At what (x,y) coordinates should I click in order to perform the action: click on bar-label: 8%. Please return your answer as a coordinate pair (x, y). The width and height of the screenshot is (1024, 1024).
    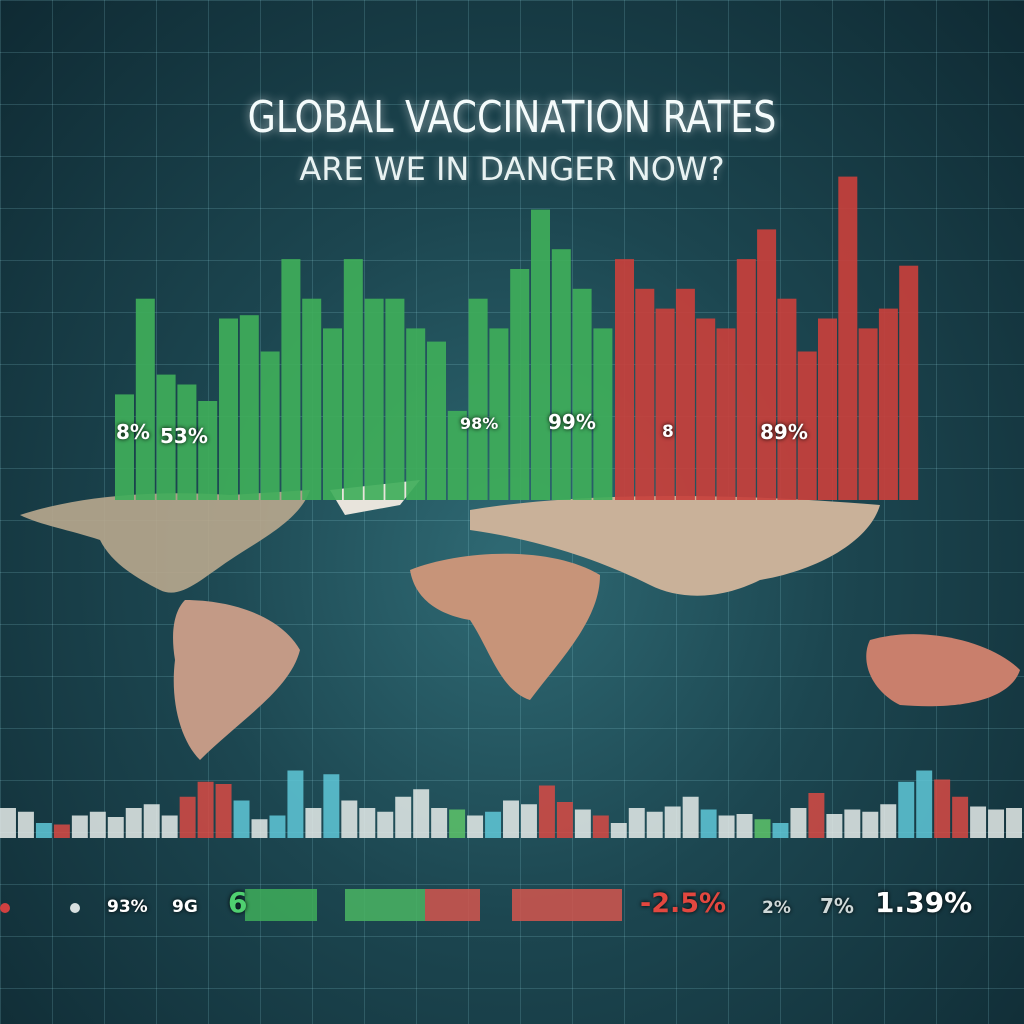
    Looking at the image, I should click on (133, 432).